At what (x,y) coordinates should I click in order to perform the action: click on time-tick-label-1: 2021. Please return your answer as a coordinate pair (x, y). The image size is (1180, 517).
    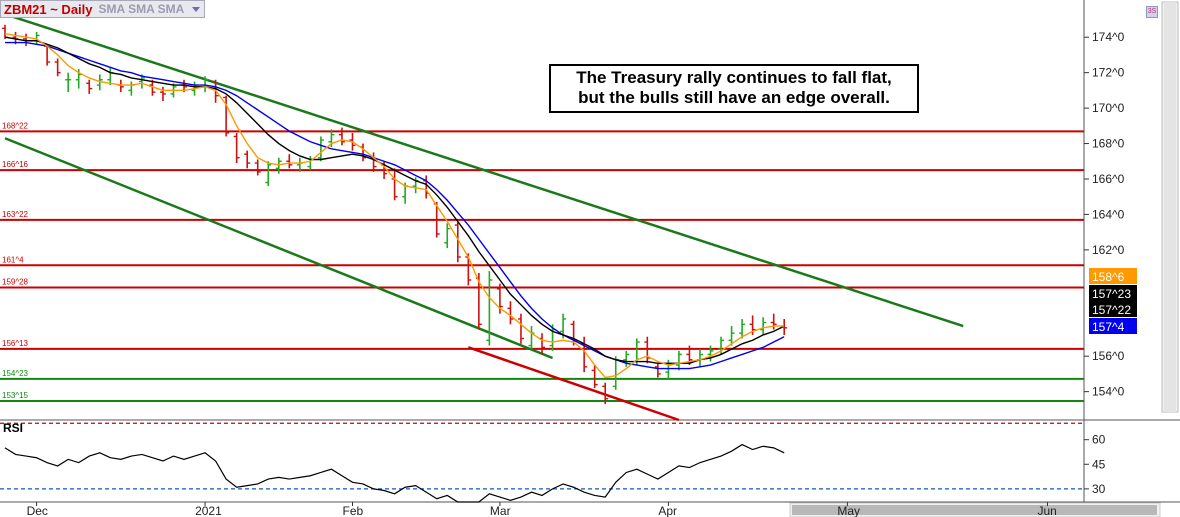
    Looking at the image, I should click on (208, 510).